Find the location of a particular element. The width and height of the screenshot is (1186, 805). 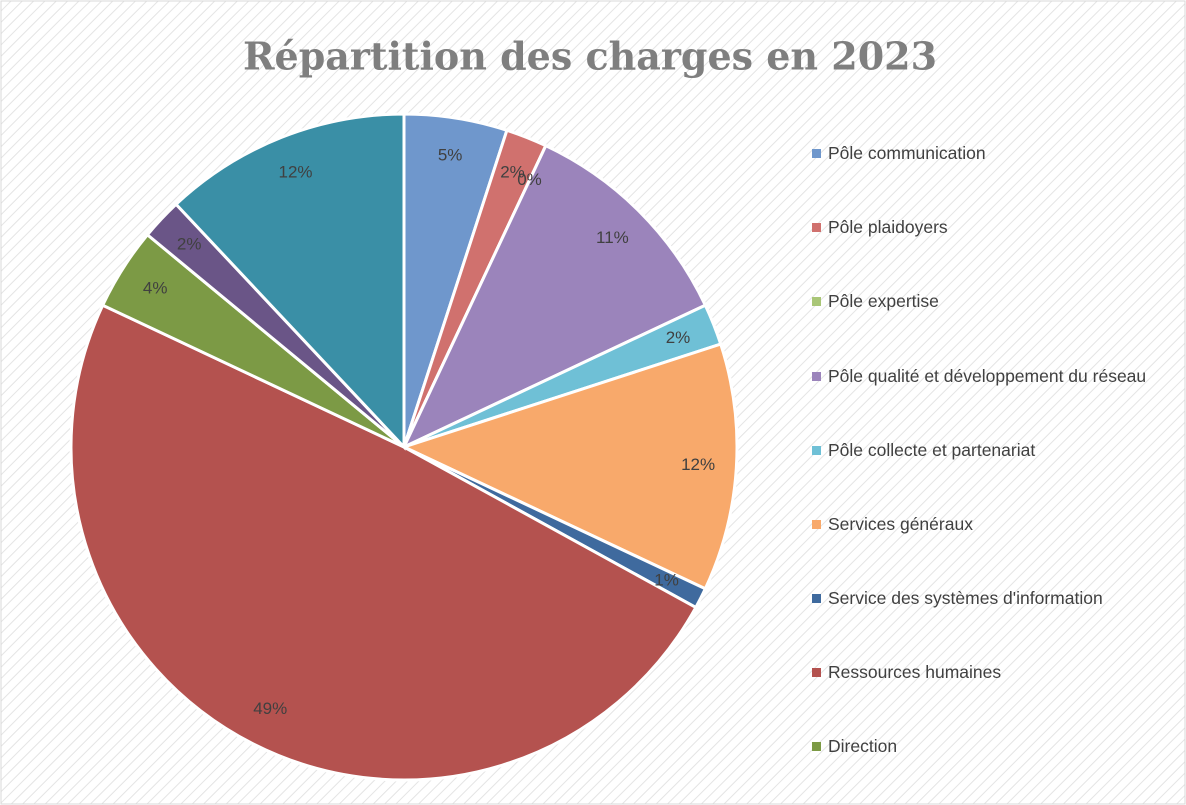

legend-label: Pôle qualité et développement du réseau is located at coordinates (987, 376).